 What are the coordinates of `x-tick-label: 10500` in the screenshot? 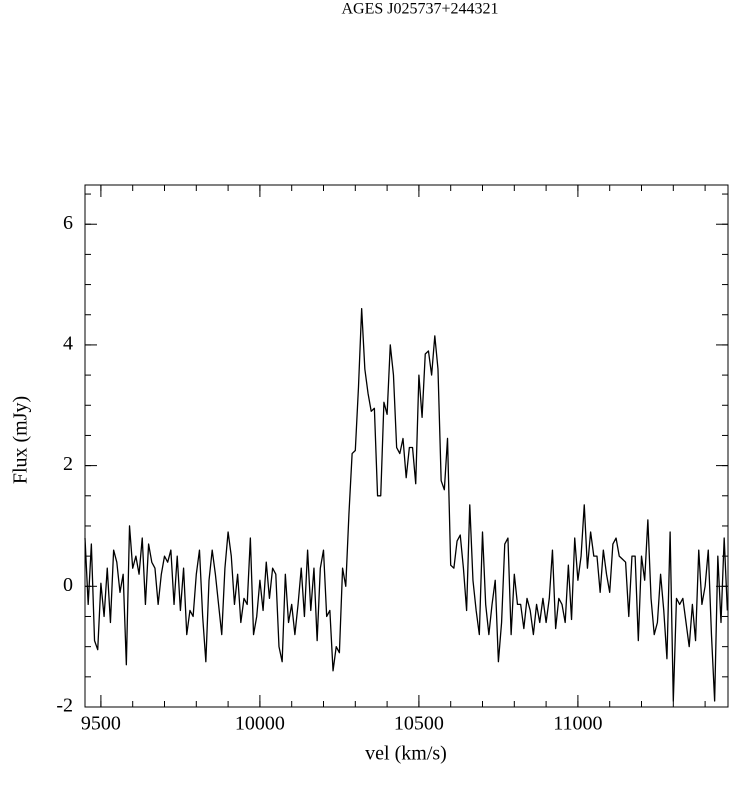 It's located at (419, 724).